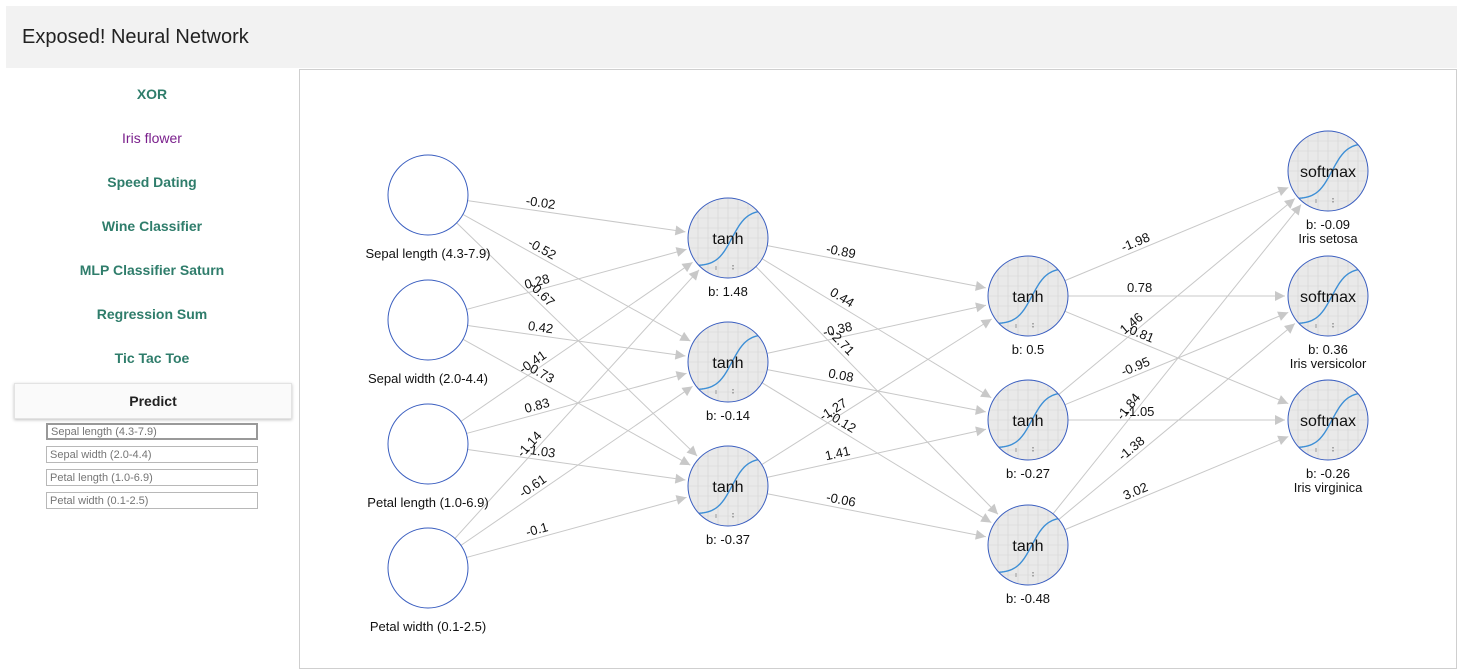 This screenshot has width=1460, height=670. What do you see at coordinates (728, 291) in the screenshot?
I see `bias-label: b: 1.48` at bounding box center [728, 291].